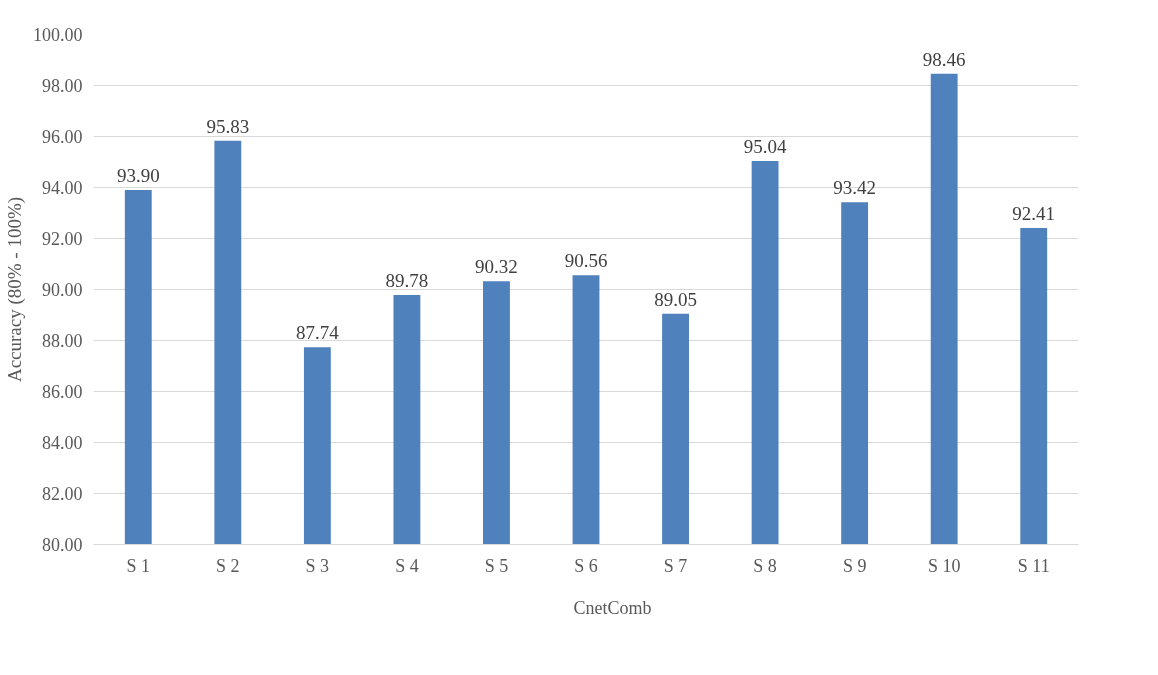 This screenshot has height=675, width=1158. What do you see at coordinates (675, 299) in the screenshot?
I see `data-label: 89.05` at bounding box center [675, 299].